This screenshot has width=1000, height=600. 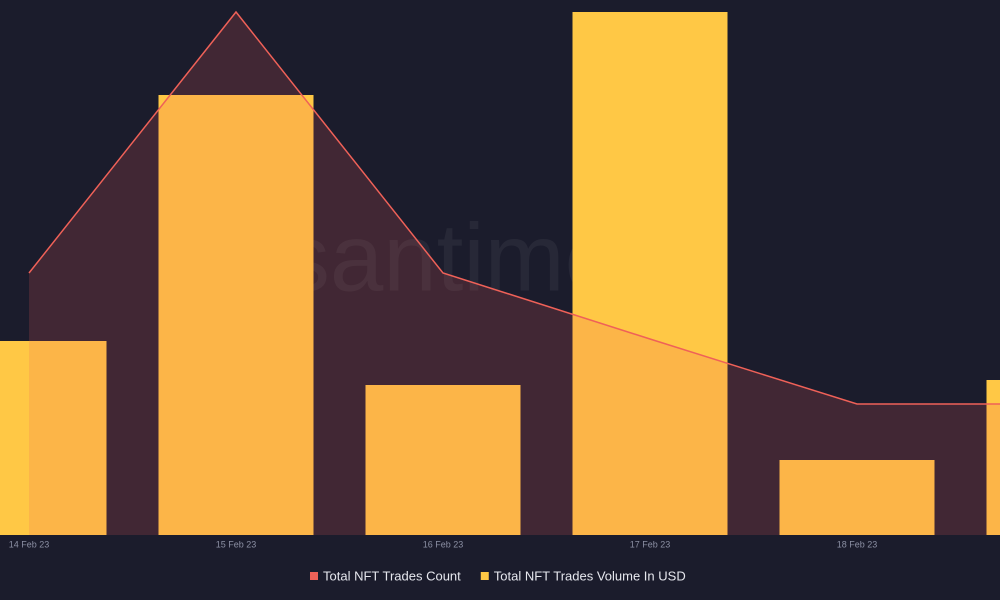 I want to click on x-tick-label: 15 Feb 23, so click(x=236, y=544).